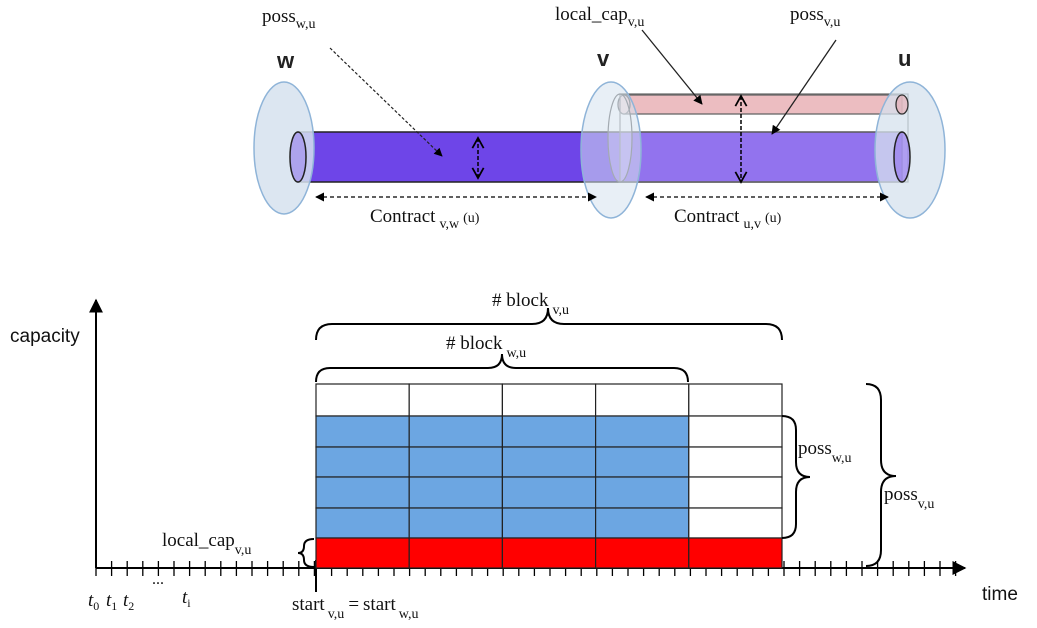 This screenshot has width=1037, height=628. I want to click on pointer-local-cap, so click(672, 67).